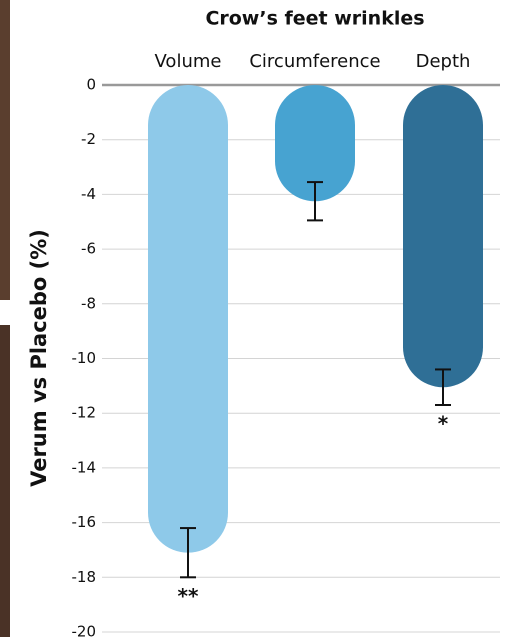  Describe the element at coordinates (88, 139) in the screenshot. I see `y-tick-label: -2` at that location.